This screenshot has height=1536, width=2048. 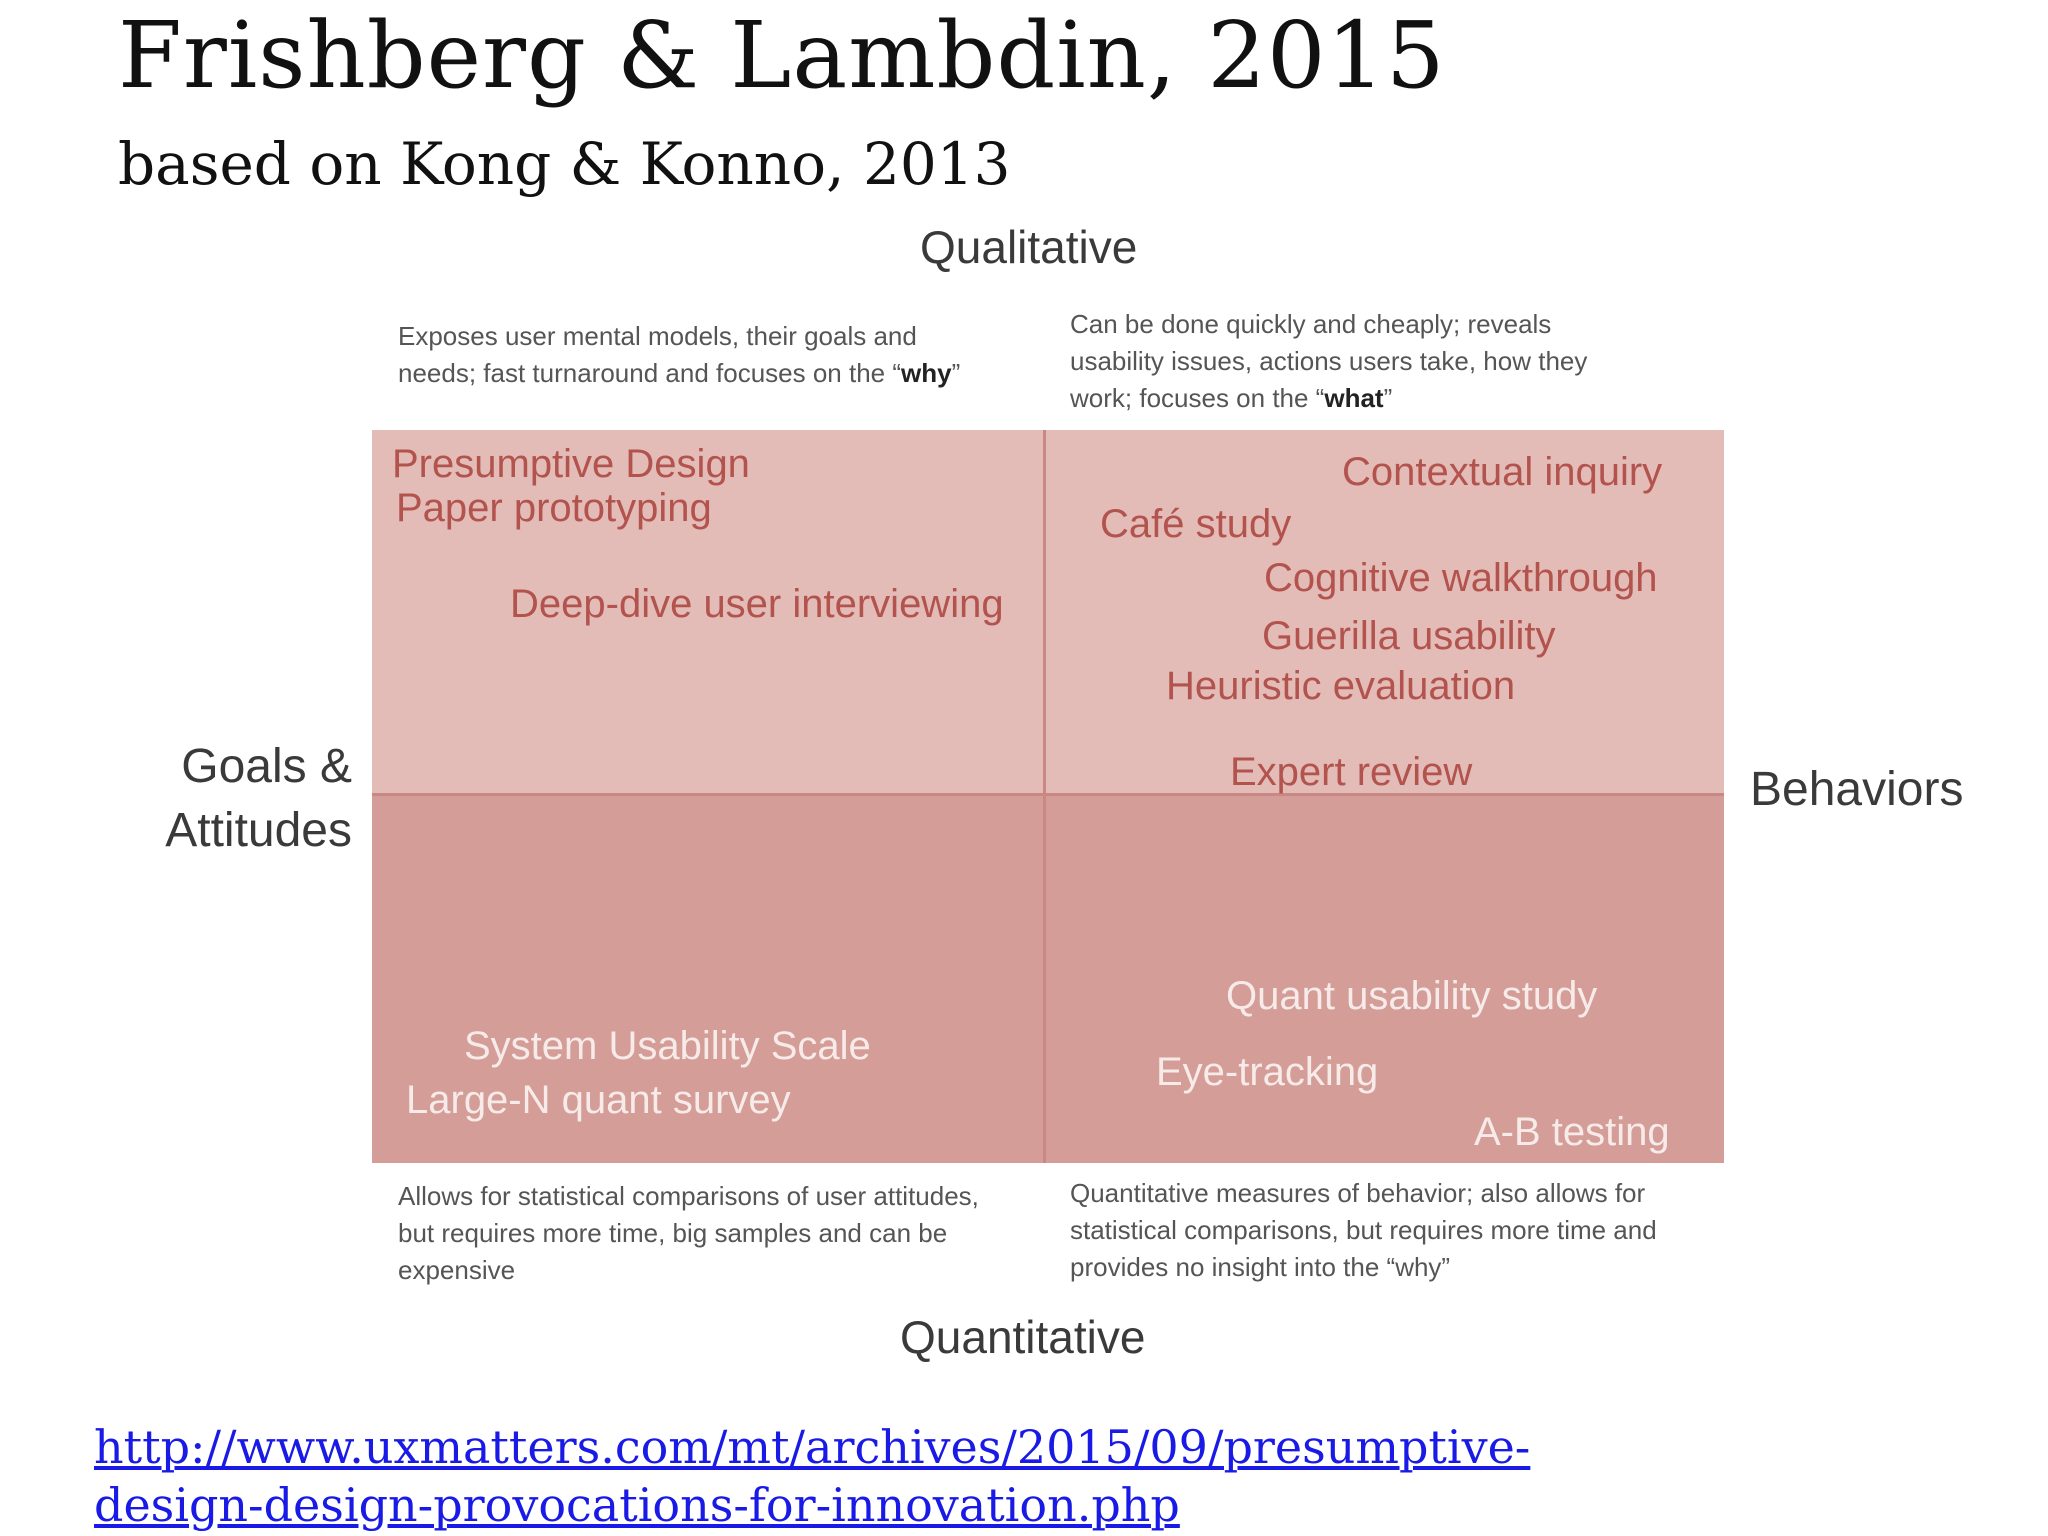 What do you see at coordinates (782, 55) in the screenshot?
I see `slide-title: Frishberg & Lambdin, 2015` at bounding box center [782, 55].